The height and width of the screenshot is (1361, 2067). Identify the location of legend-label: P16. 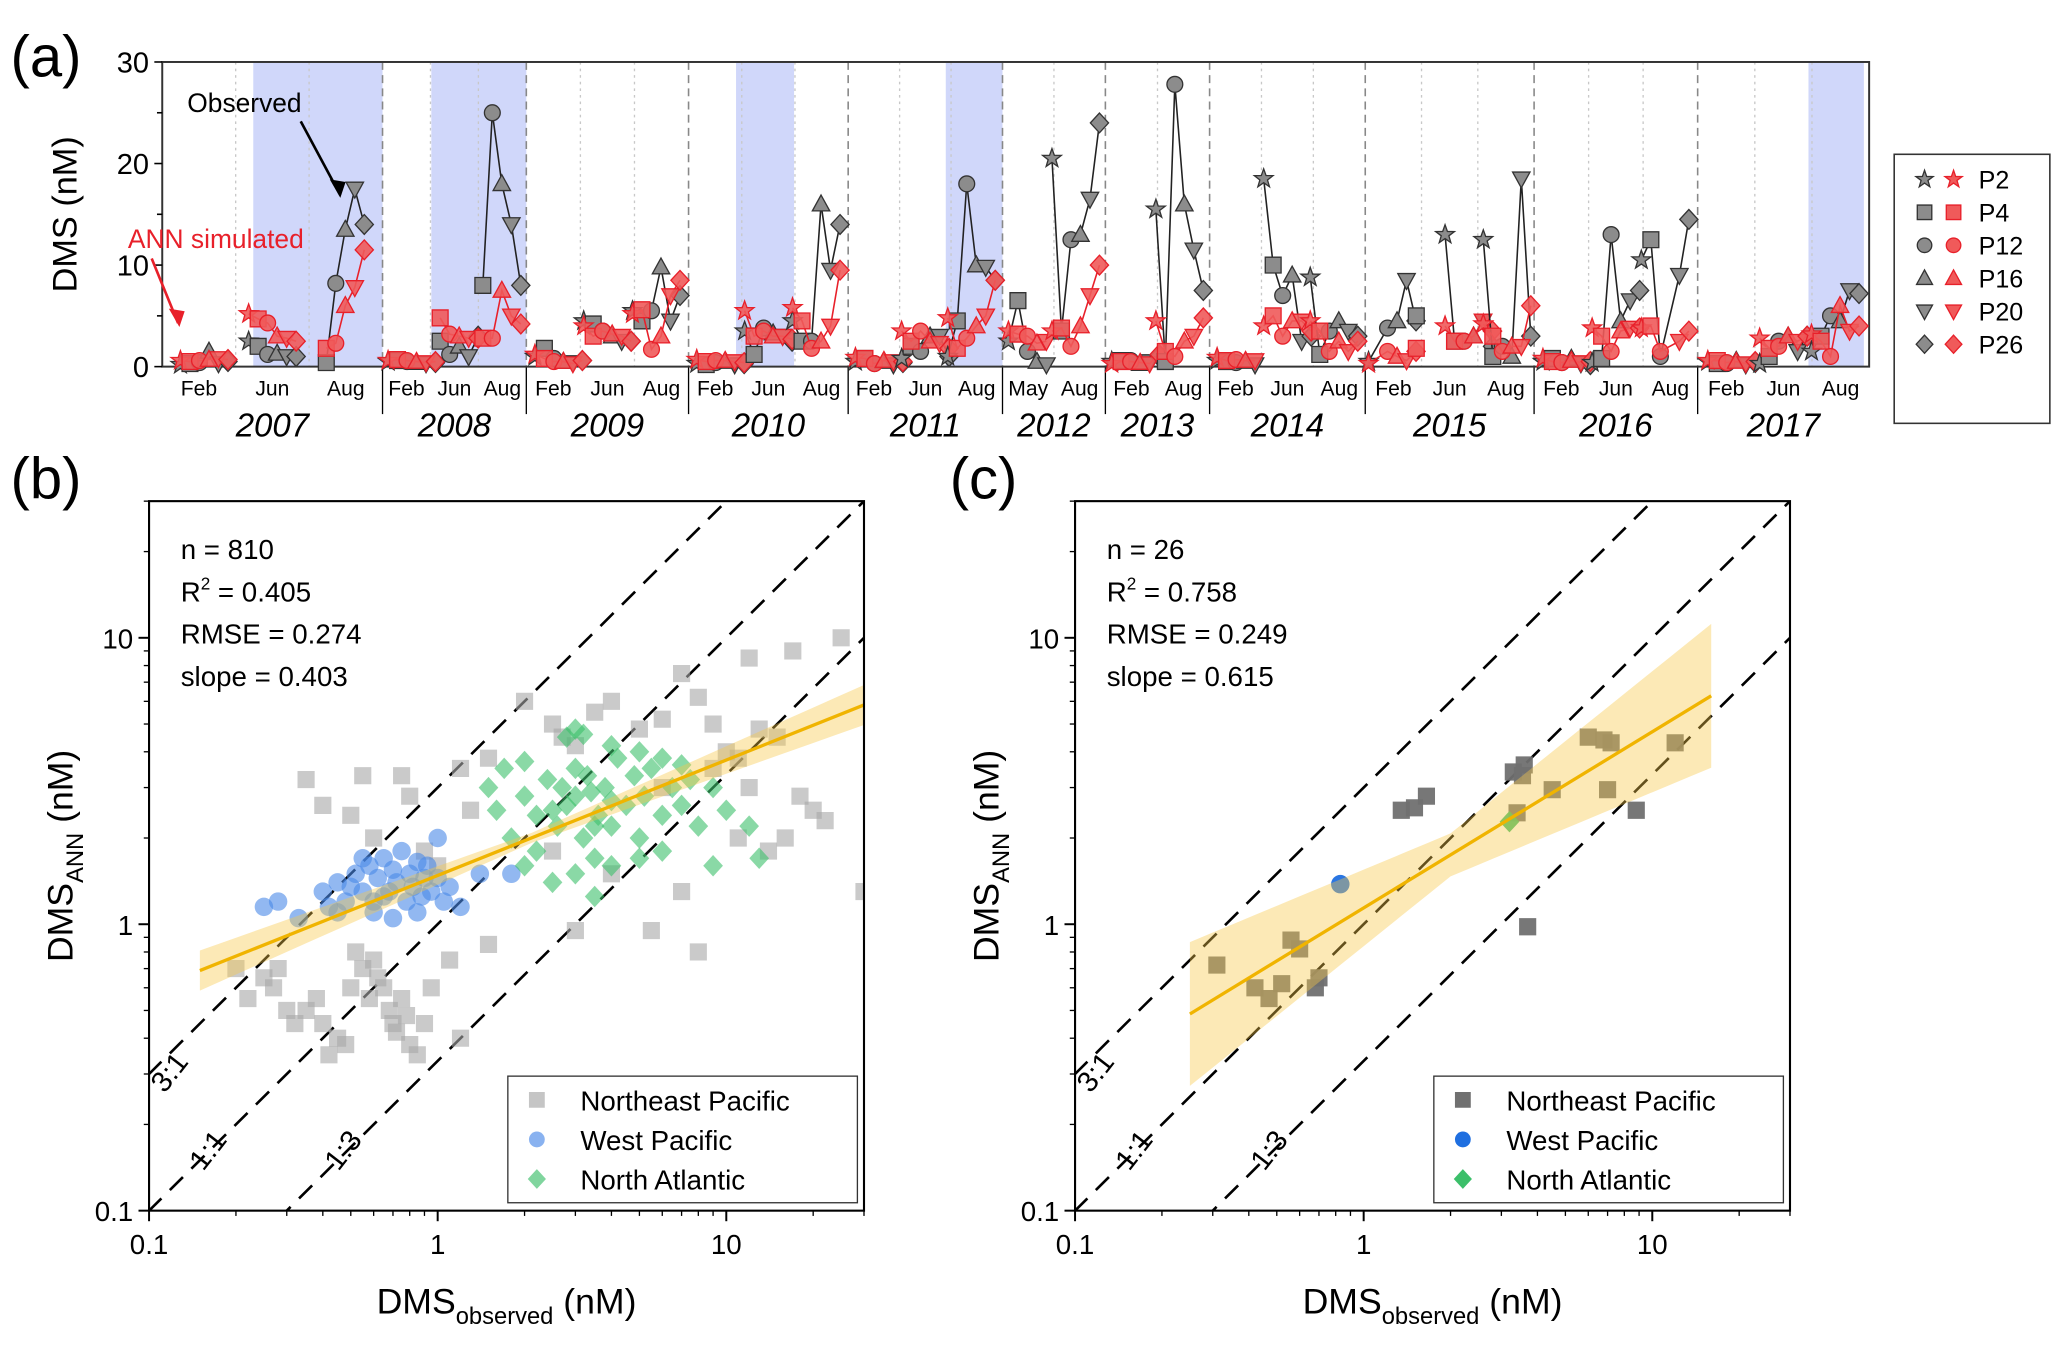
(2001, 280).